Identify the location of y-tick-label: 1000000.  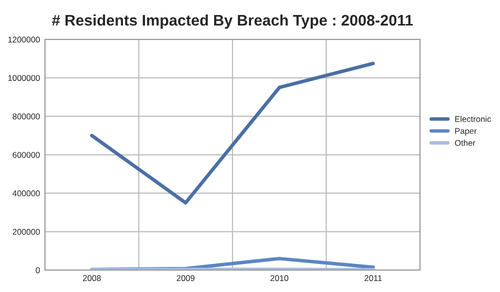
(24, 78).